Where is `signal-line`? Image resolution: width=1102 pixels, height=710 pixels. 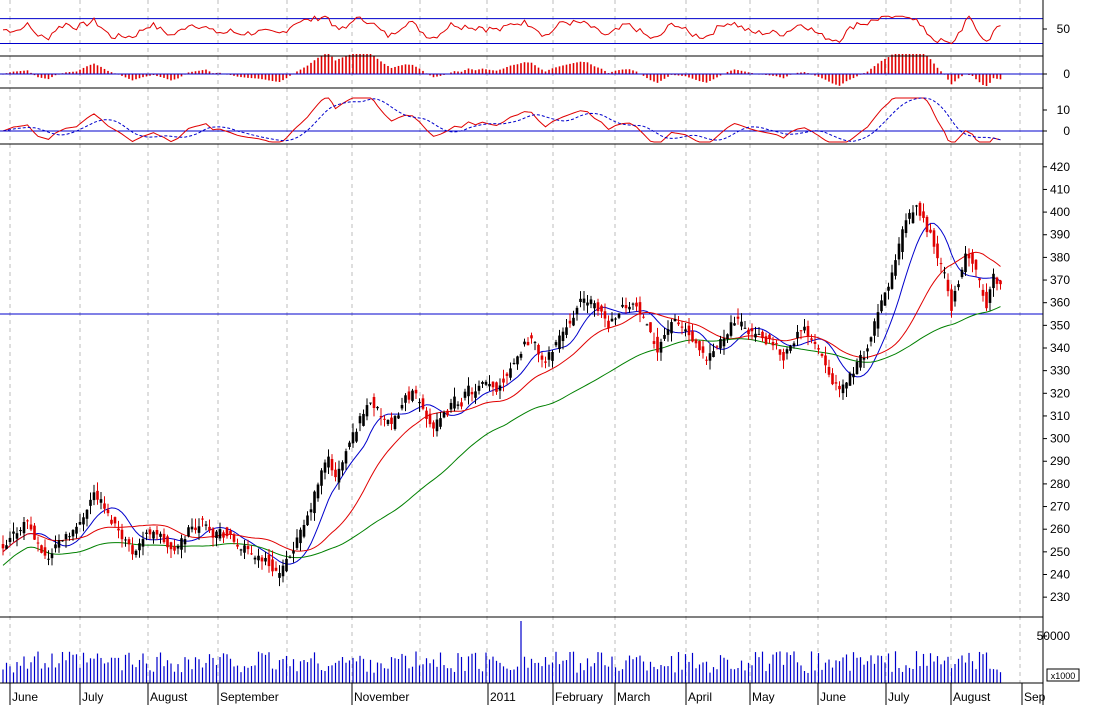 signal-line is located at coordinates (501, 119).